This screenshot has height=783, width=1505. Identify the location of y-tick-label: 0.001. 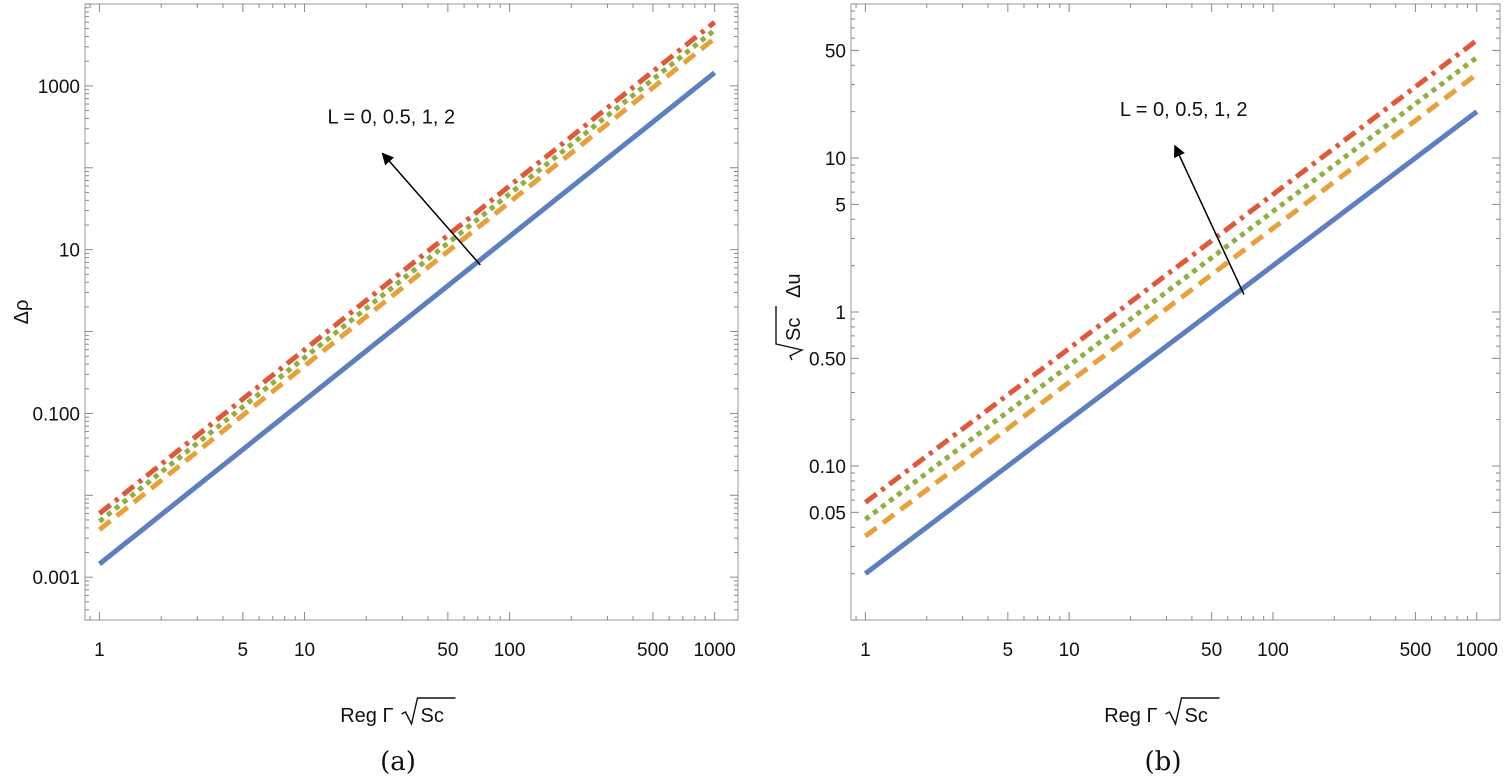
(56, 578).